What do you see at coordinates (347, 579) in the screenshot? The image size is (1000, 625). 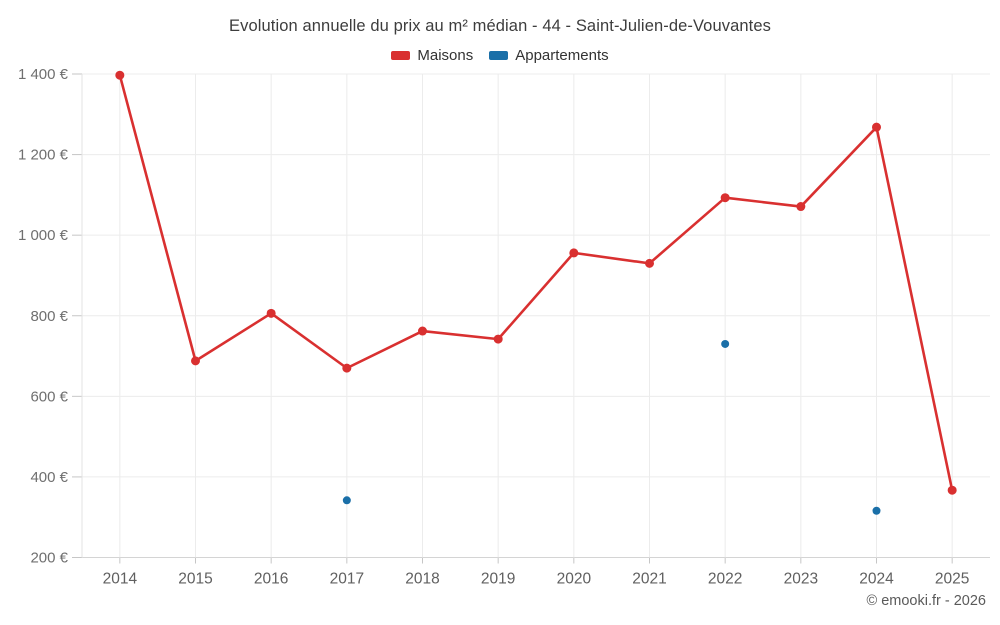 I see `x-tick-label-2017: 2017` at bounding box center [347, 579].